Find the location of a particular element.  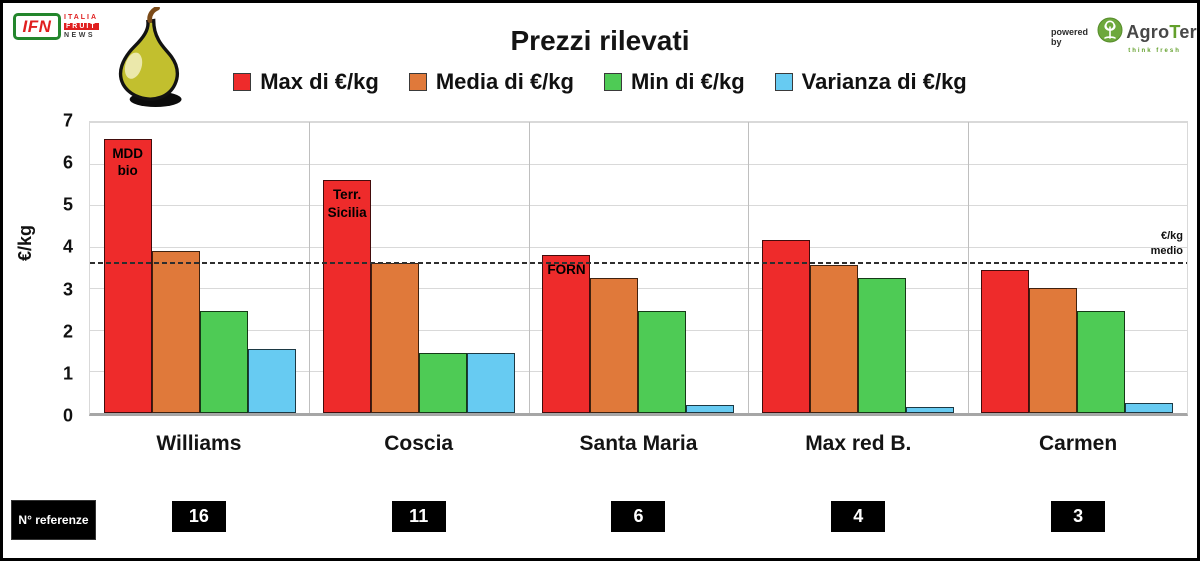

bar-group: FORN is located at coordinates (638, 267).